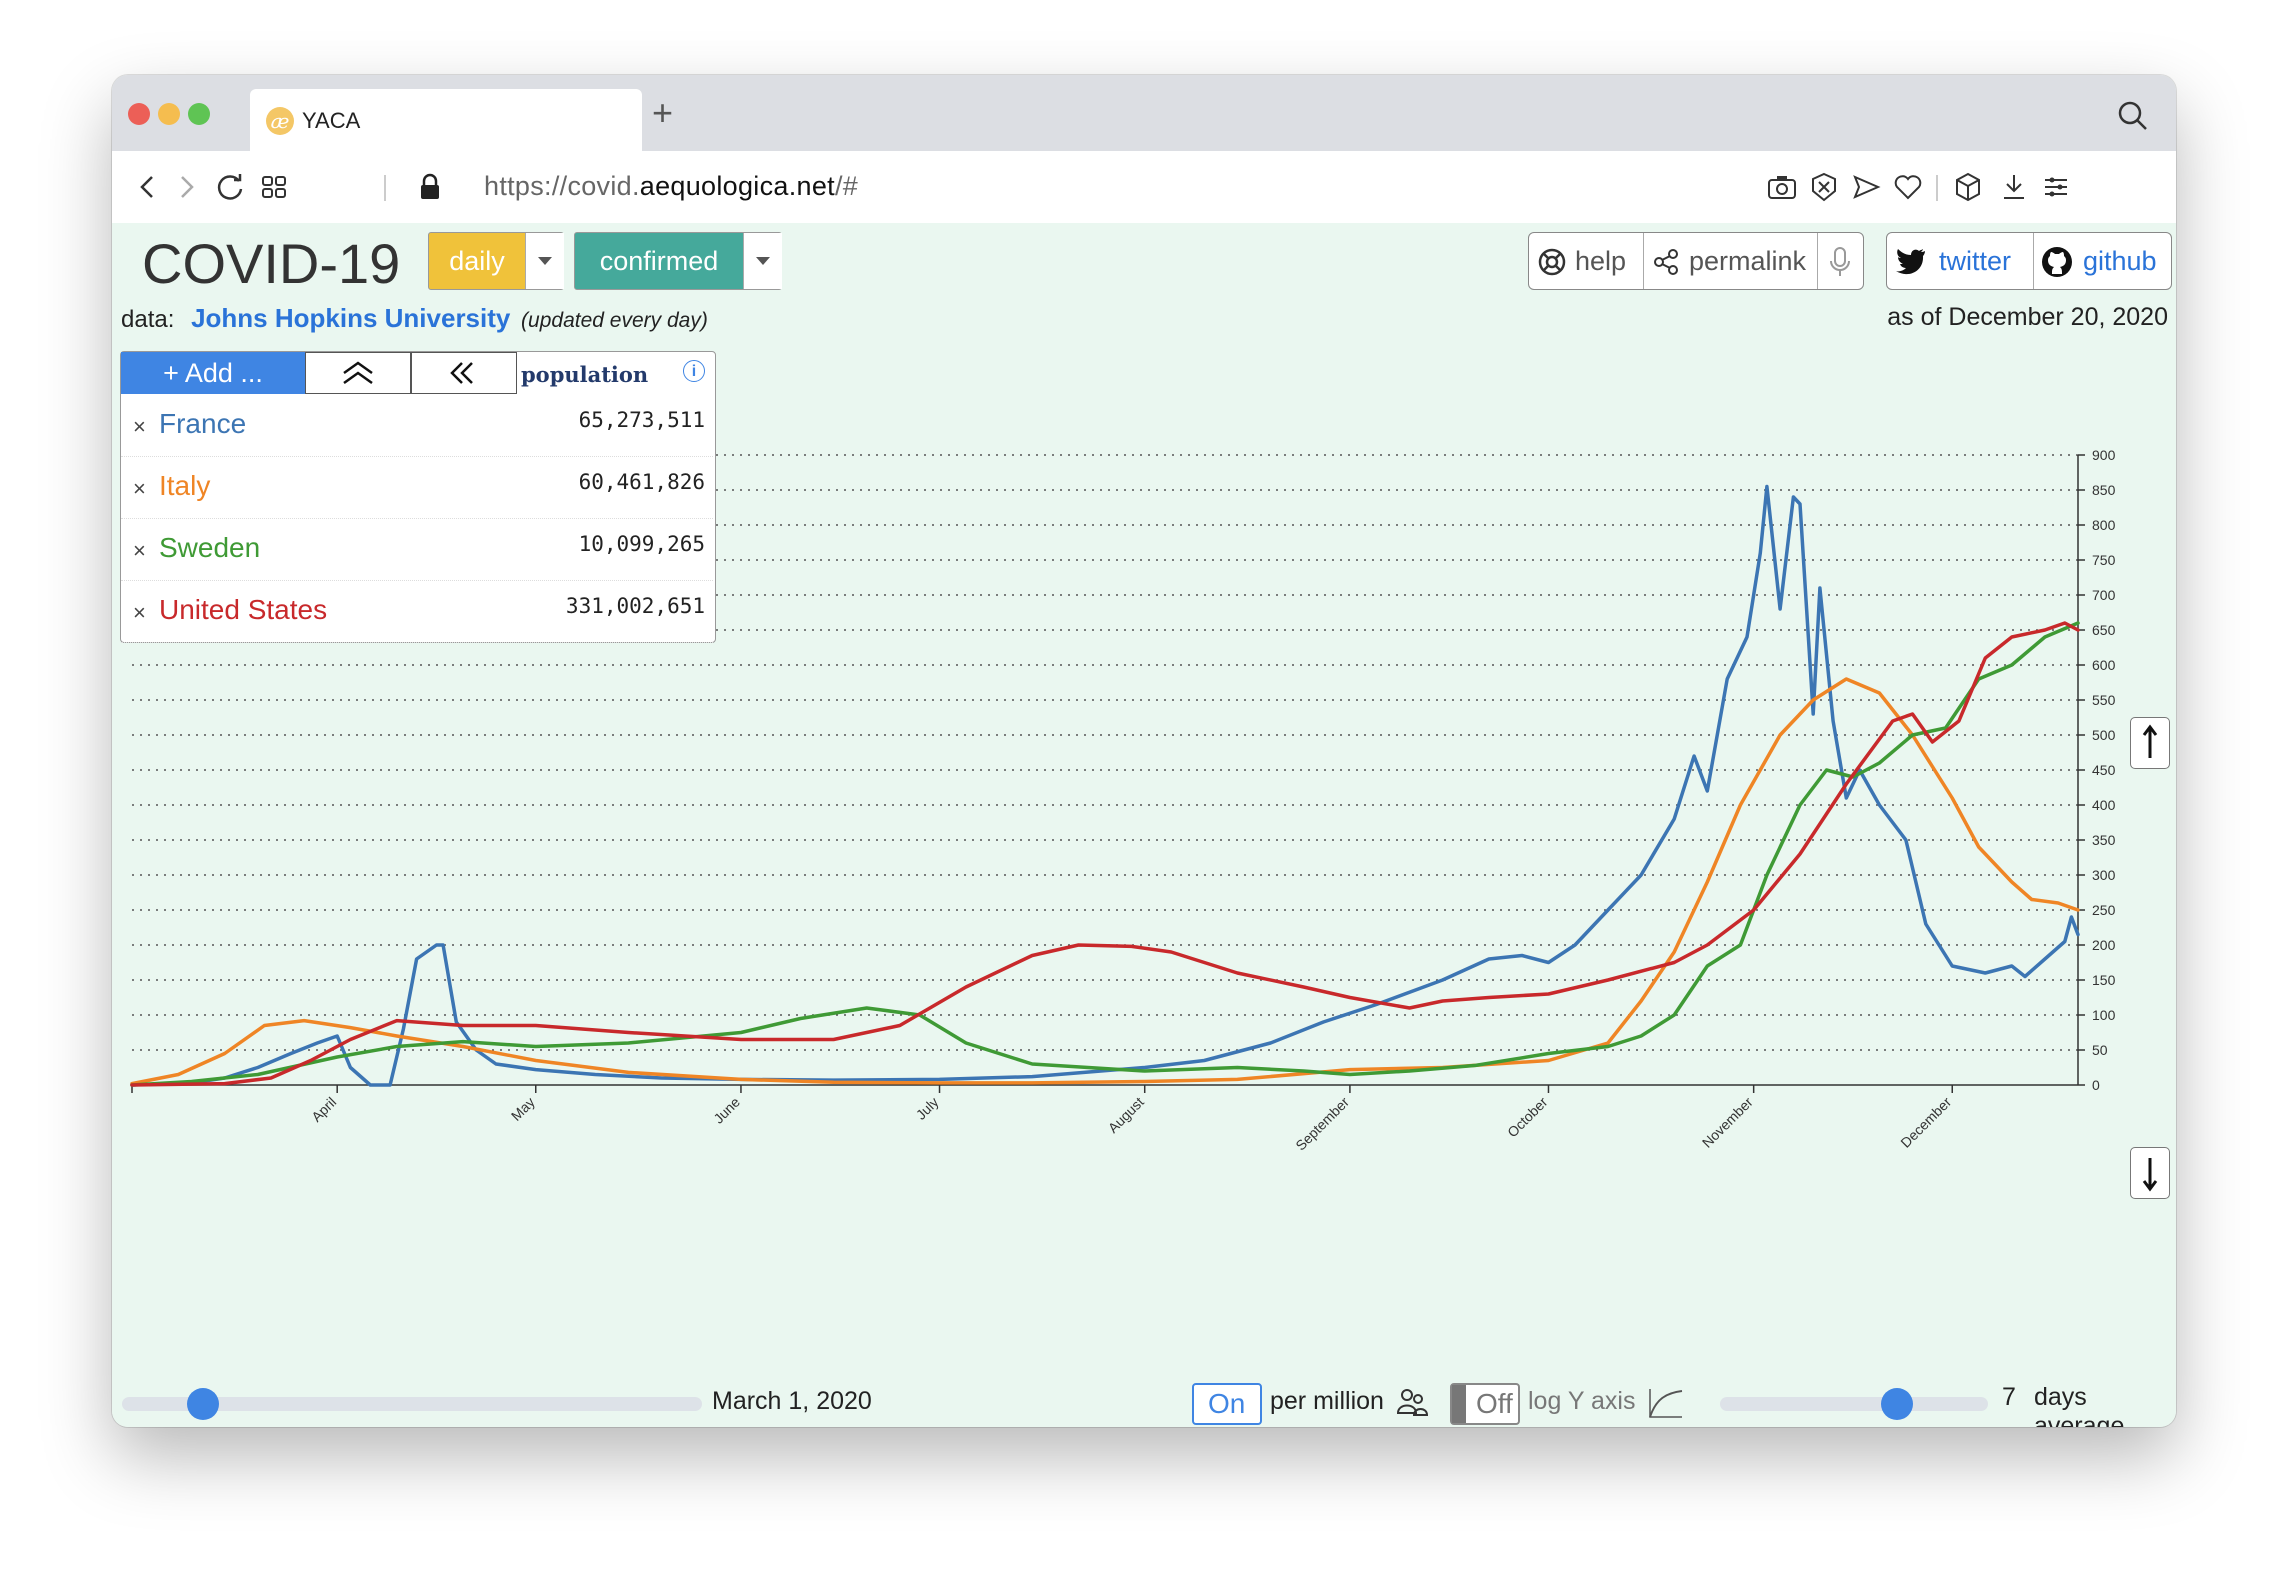 The width and height of the screenshot is (2288, 1576). What do you see at coordinates (210, 547) in the screenshot?
I see `country-name: Sweden` at bounding box center [210, 547].